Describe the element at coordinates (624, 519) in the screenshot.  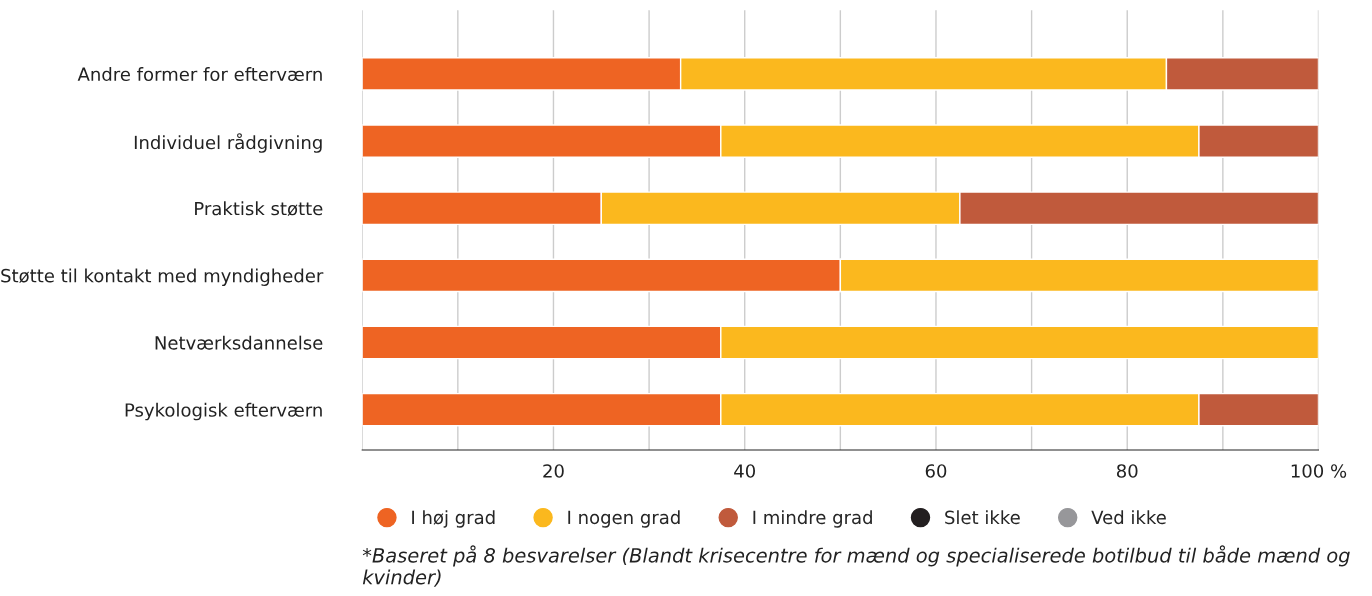
I see `legend-label: I nogen grad` at that location.